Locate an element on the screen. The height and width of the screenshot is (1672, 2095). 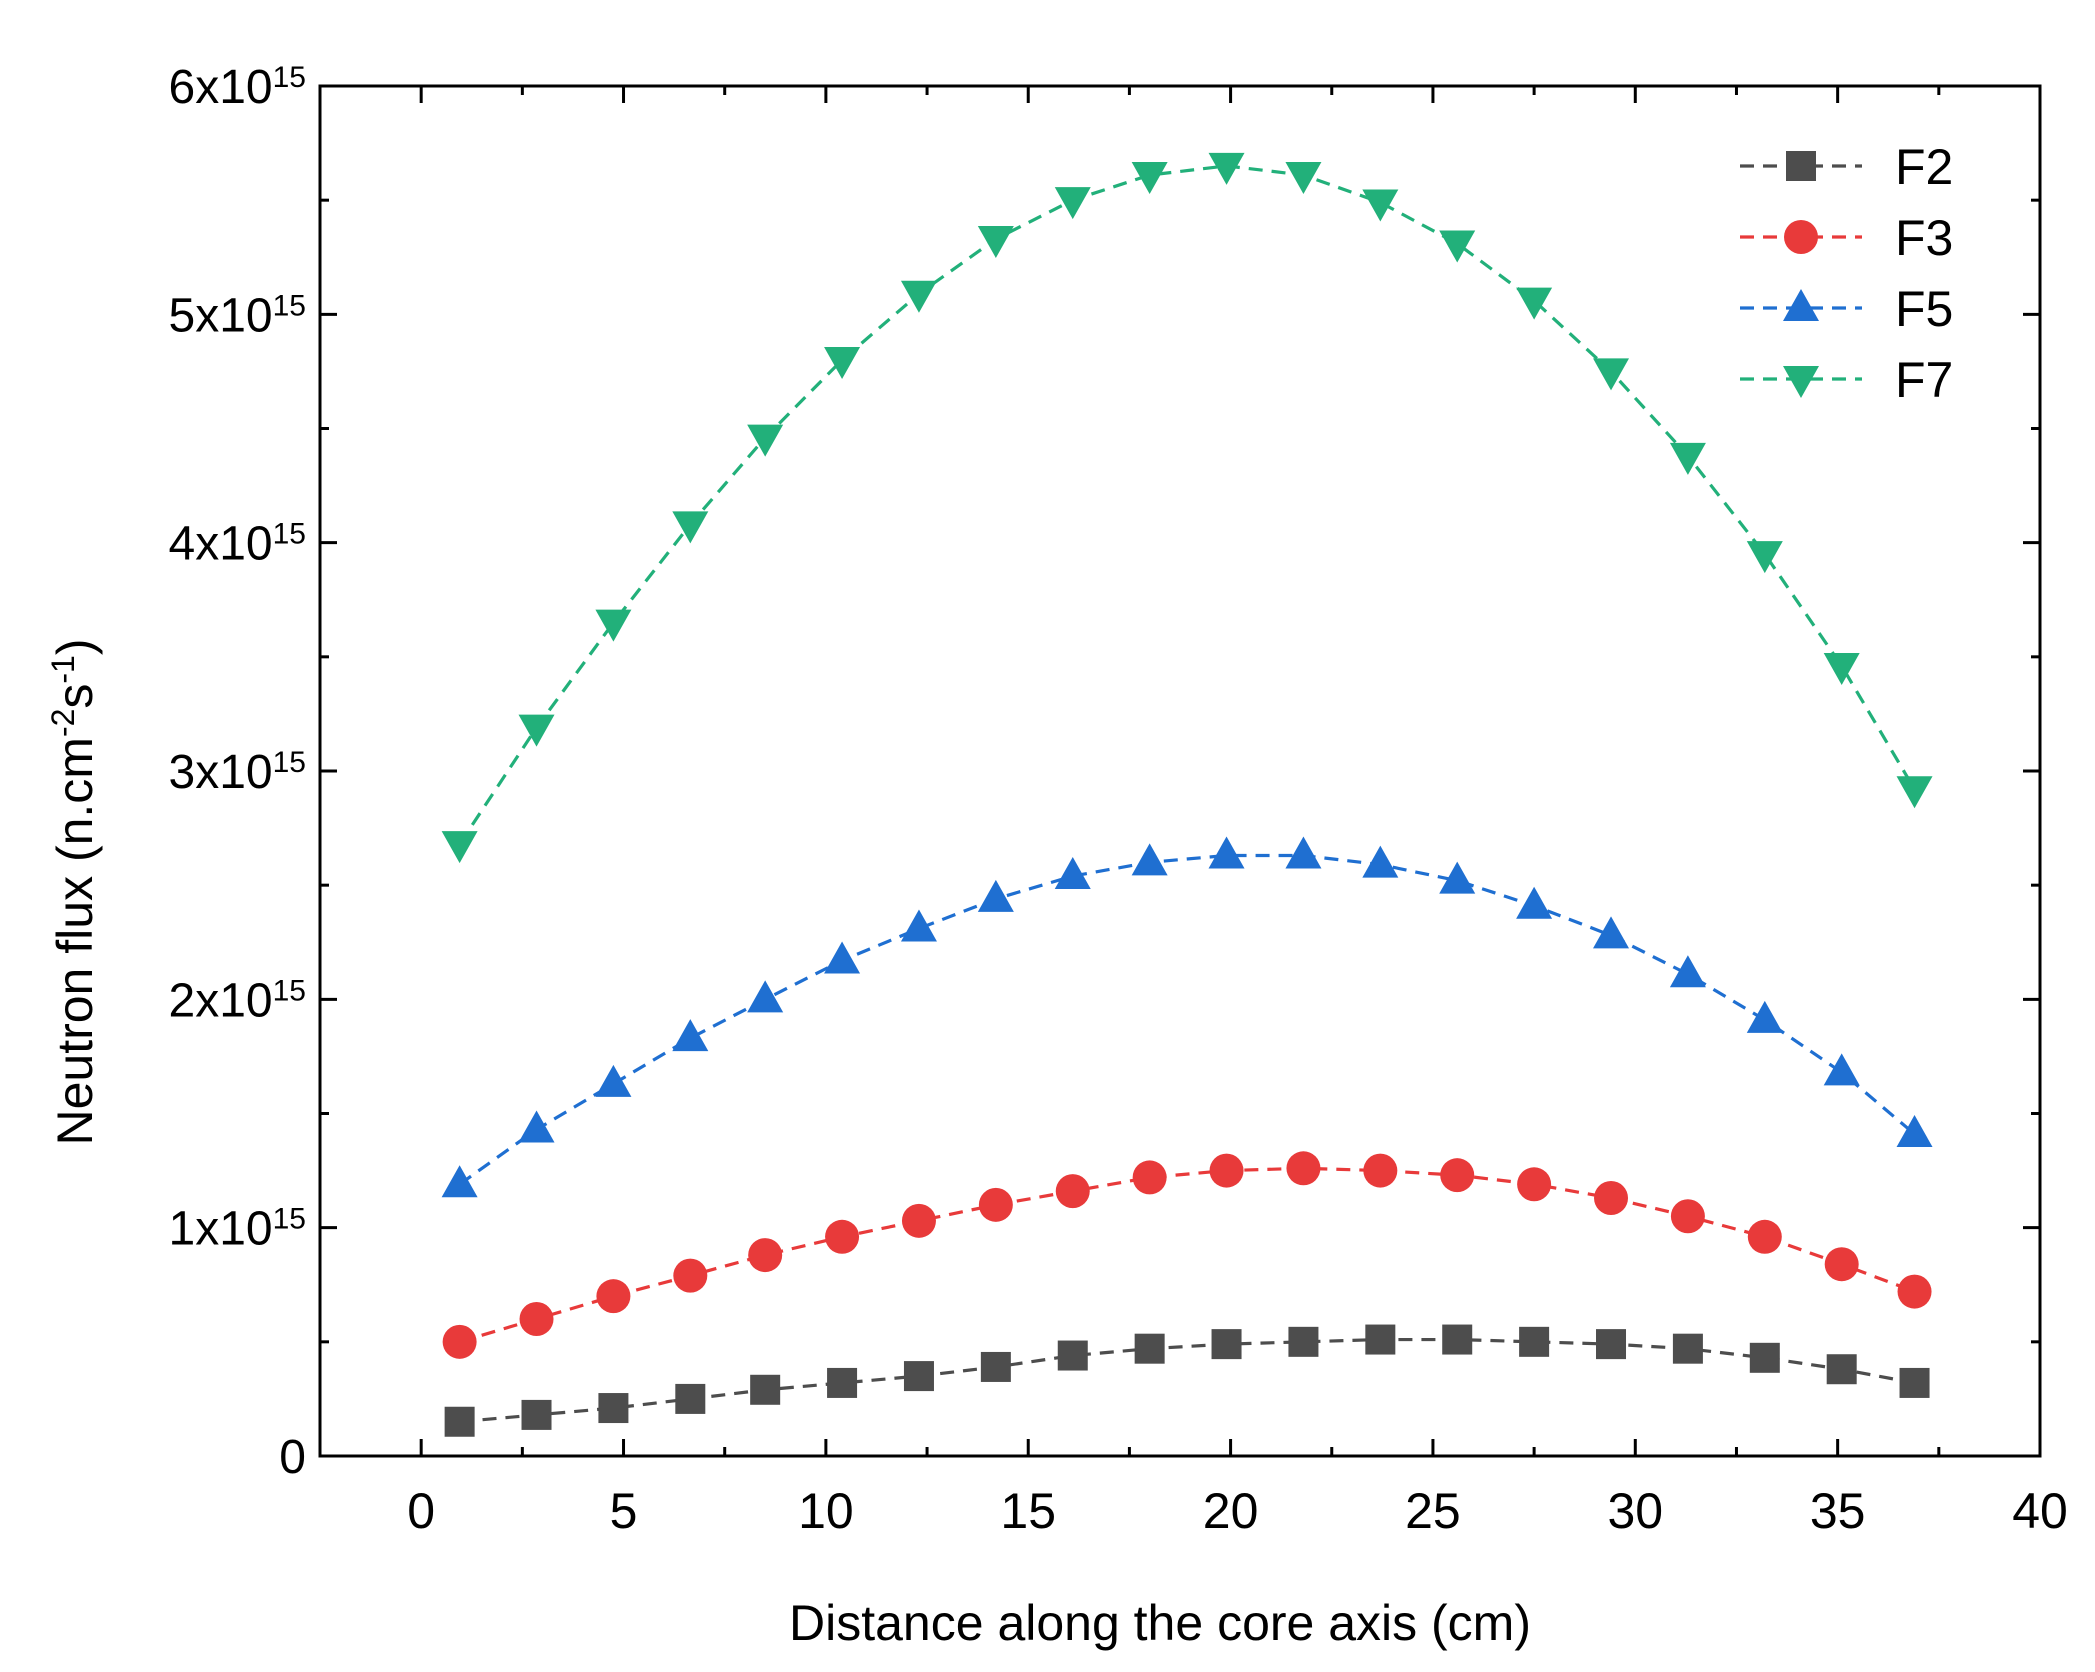
y-tick-label: 0 is located at coordinates (292, 1457).